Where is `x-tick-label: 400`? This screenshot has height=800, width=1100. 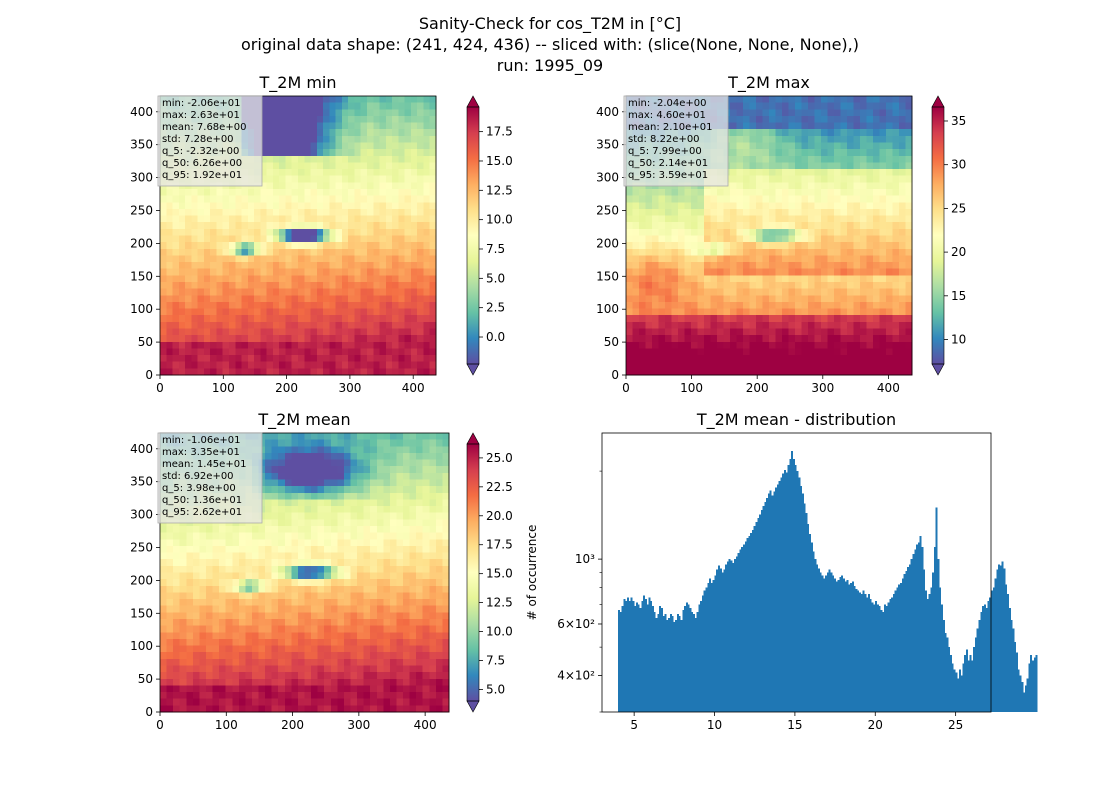 x-tick-label: 400 is located at coordinates (888, 388).